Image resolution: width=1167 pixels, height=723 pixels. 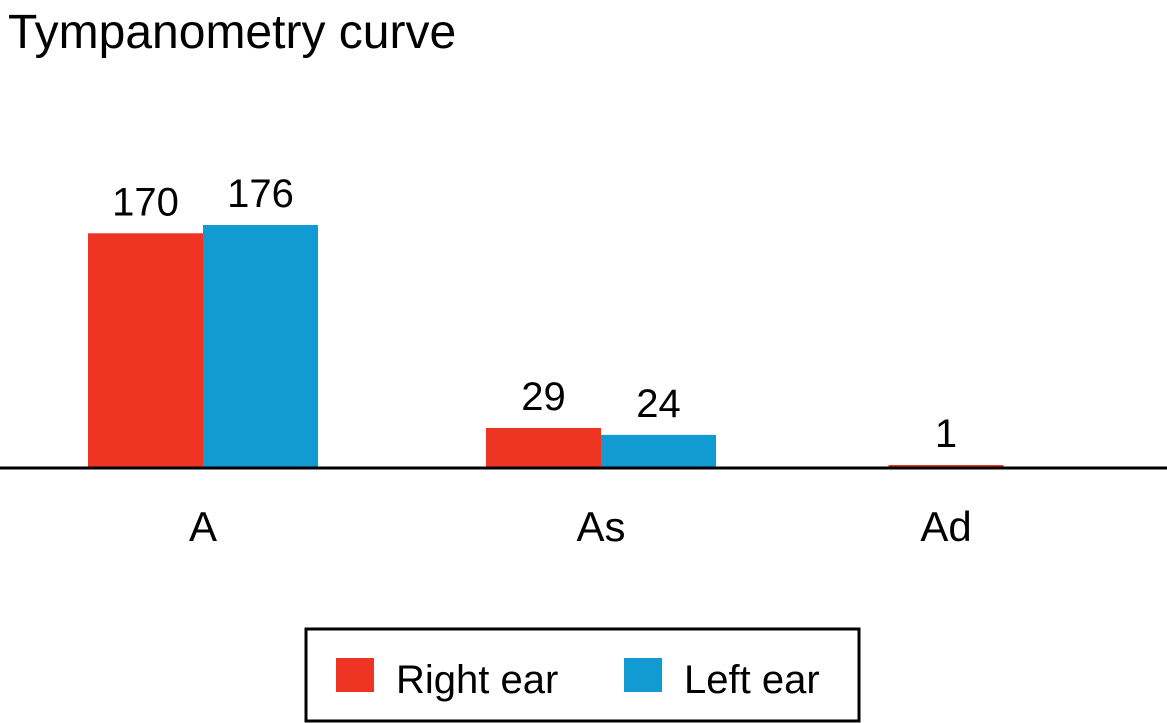 I want to click on x-tick-label-as: As, so click(x=600, y=526).